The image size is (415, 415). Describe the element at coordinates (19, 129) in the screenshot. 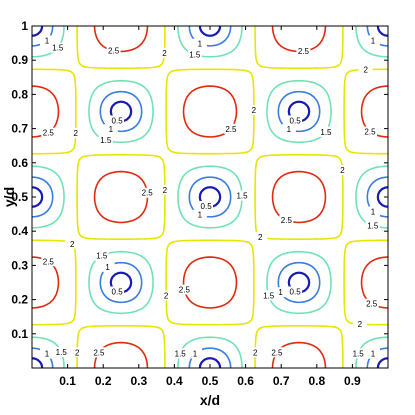

I see `y-tick-label: 0.7` at that location.